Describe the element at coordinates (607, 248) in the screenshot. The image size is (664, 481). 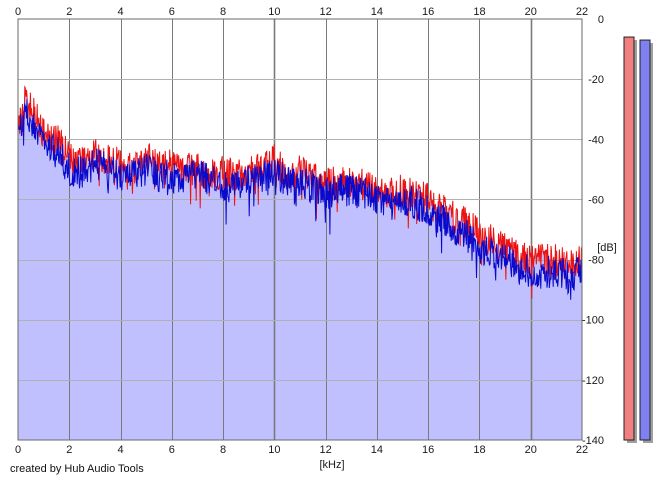
I see `y-axis-label: [dB]` at that location.